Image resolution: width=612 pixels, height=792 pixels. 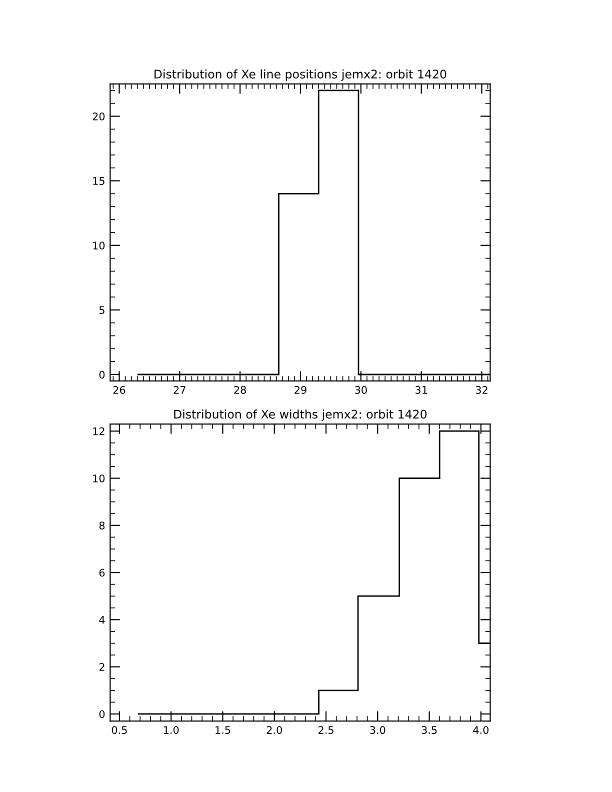 What do you see at coordinates (98, 431) in the screenshot?
I see `y-tick-label: 12` at bounding box center [98, 431].